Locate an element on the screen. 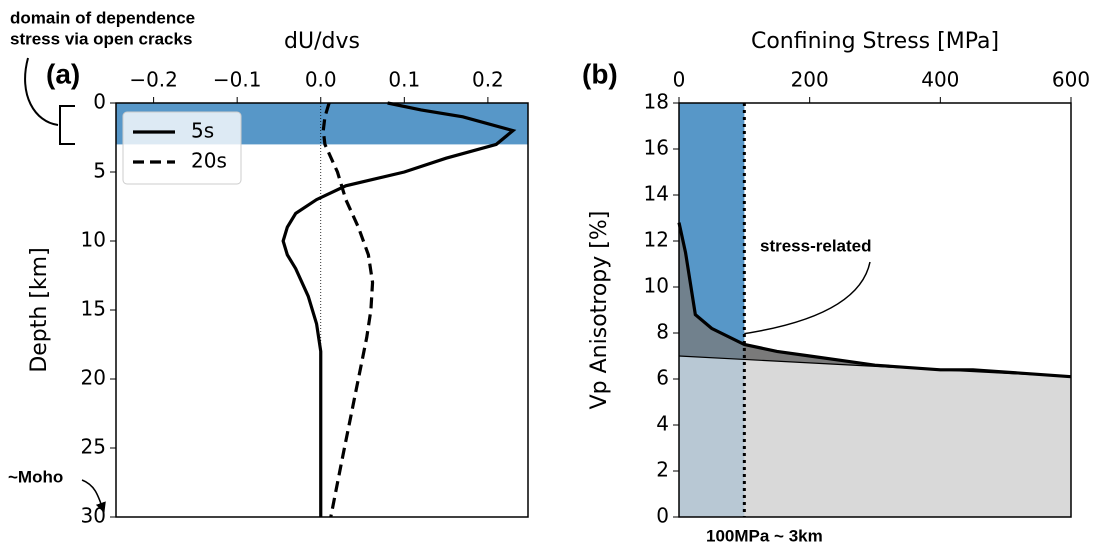 The width and height of the screenshot is (1098, 553). annotation: stress-related is located at coordinates (816, 245).